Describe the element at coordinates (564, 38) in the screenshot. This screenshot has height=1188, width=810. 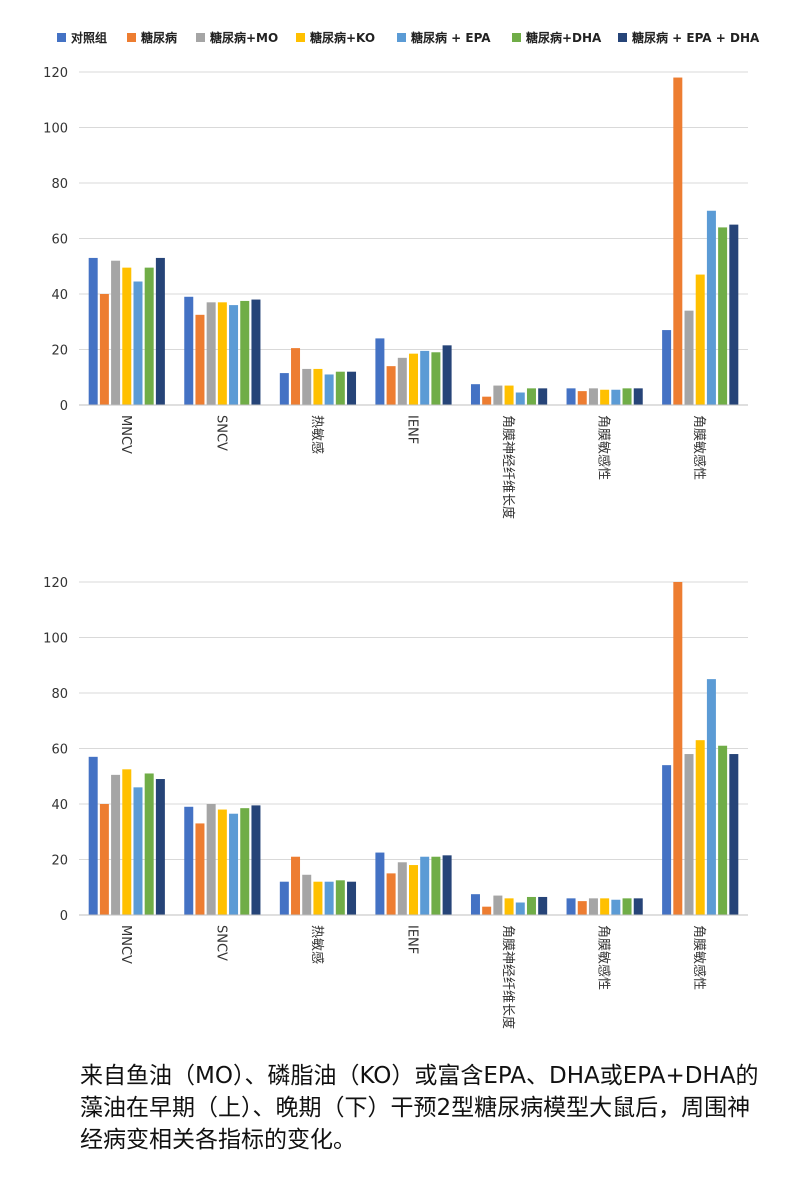
I see `legend-label: 糖尿病+DHA` at that location.